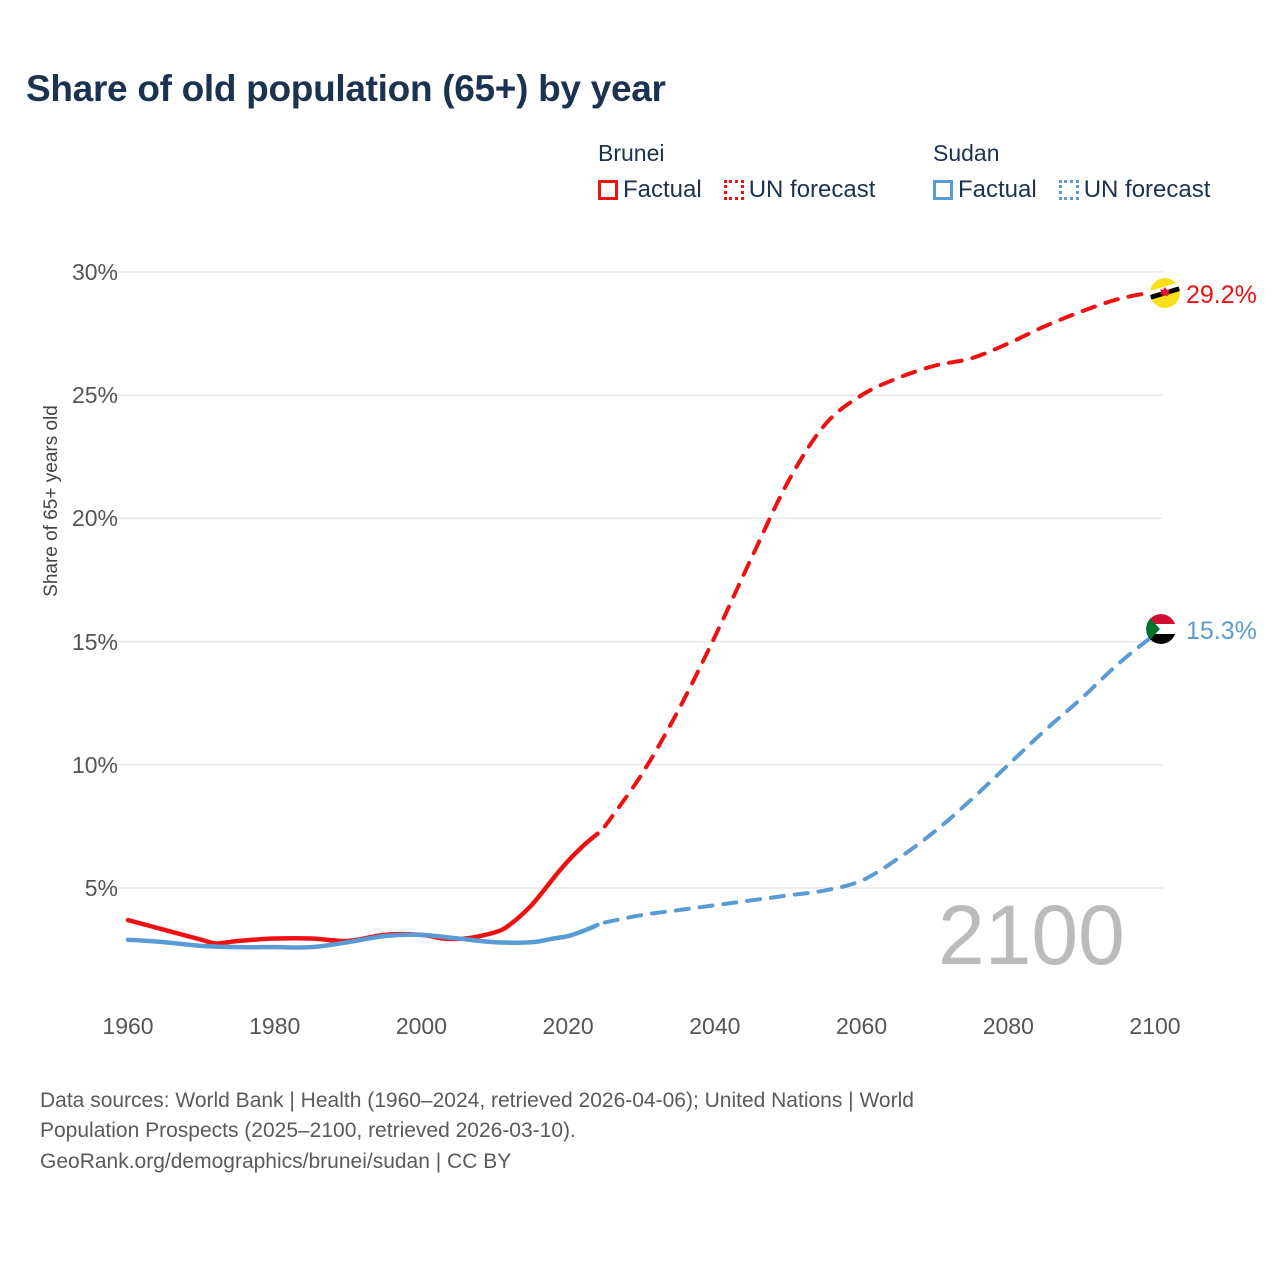 The image size is (1280, 1280). Describe the element at coordinates (101, 888) in the screenshot. I see `y-tick-label: 5%` at that location.